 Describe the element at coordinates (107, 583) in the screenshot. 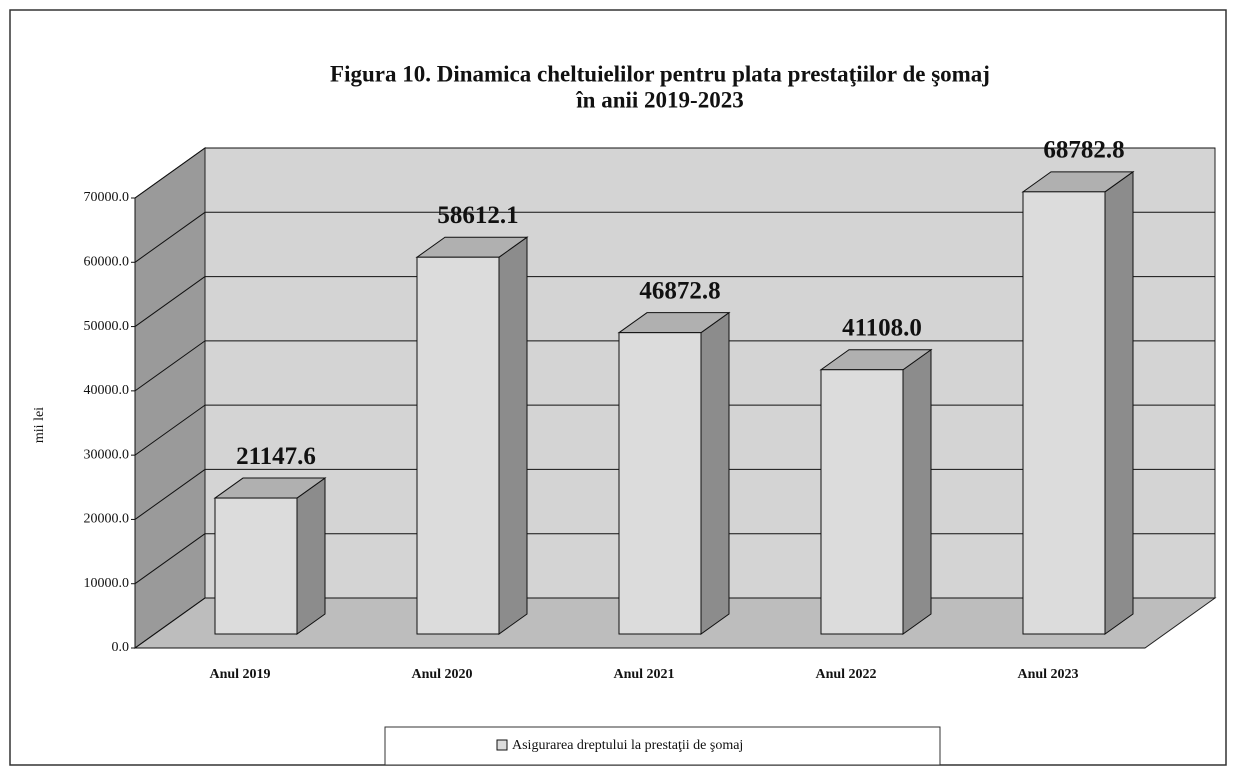

I see `y-tick-label: 10000.0` at that location.